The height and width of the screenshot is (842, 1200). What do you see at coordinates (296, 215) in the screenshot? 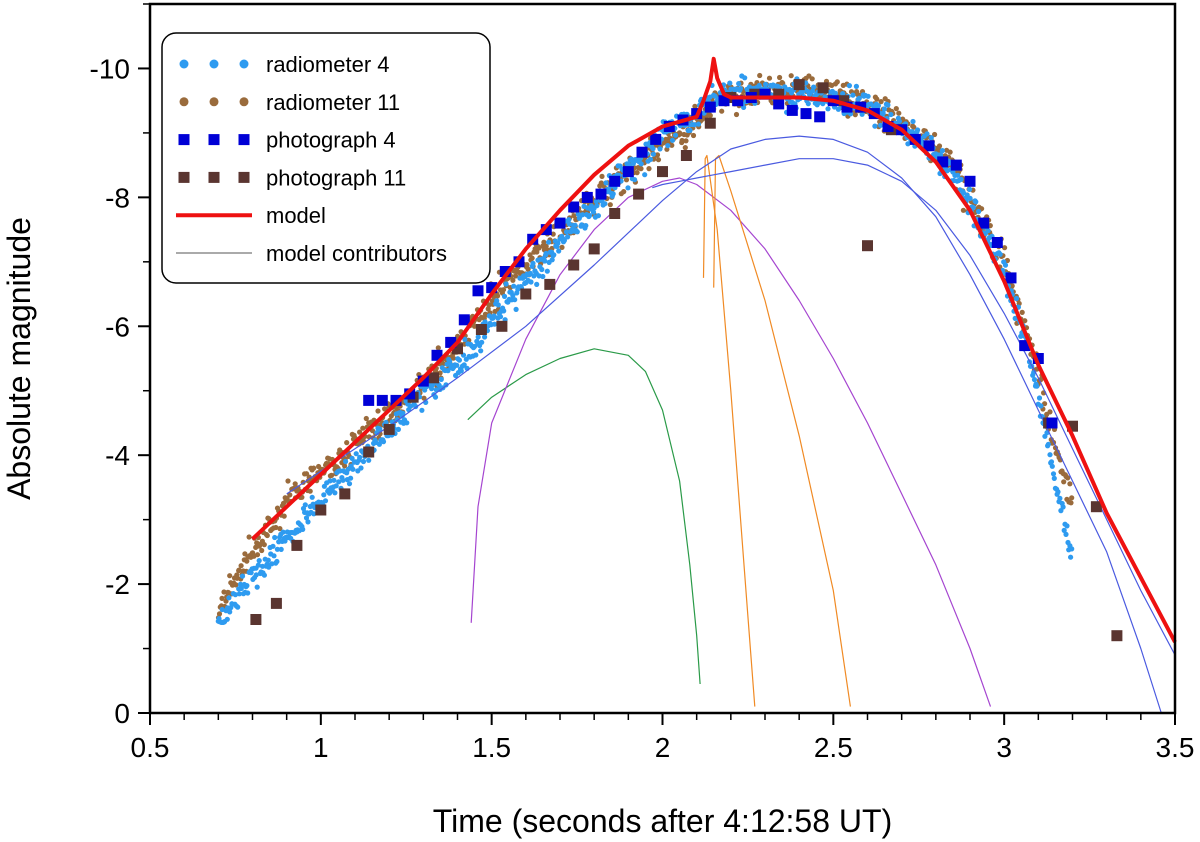
I see `legend-label-model: model` at bounding box center [296, 215].